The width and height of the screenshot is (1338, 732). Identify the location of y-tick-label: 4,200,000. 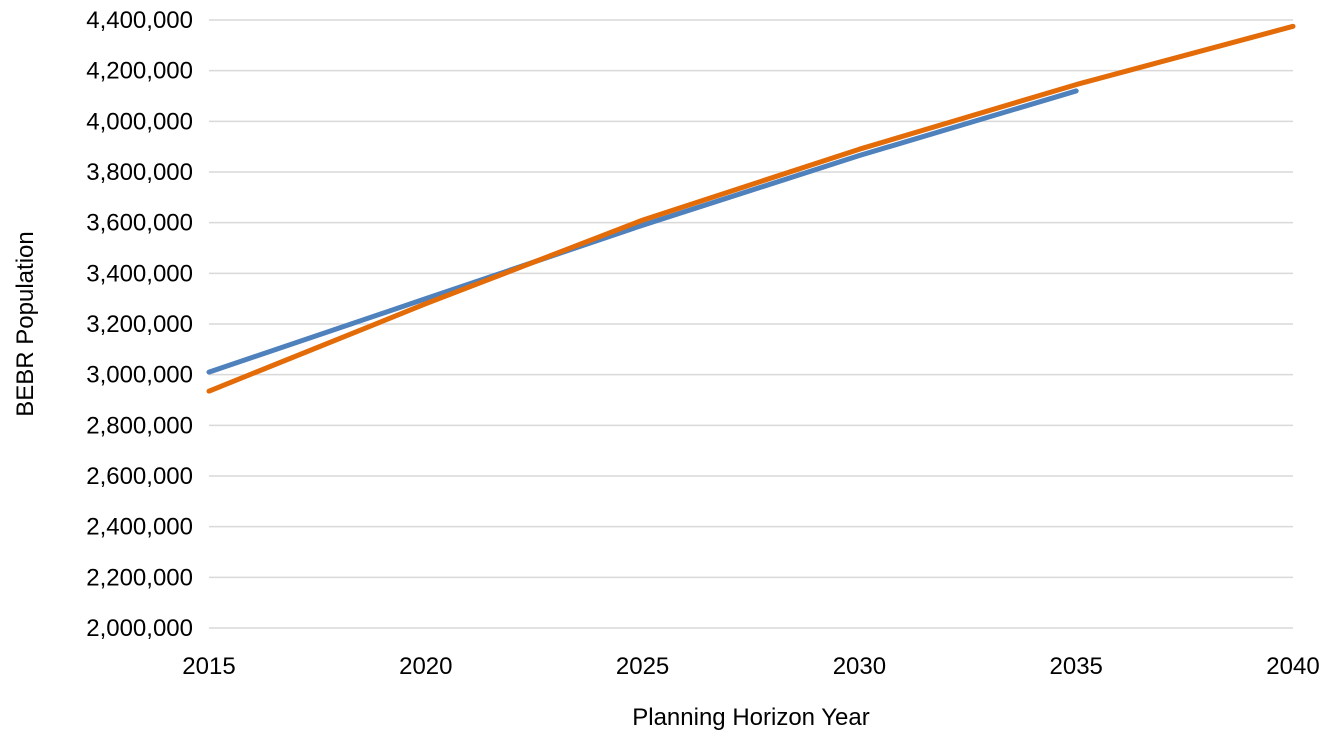
(139, 71).